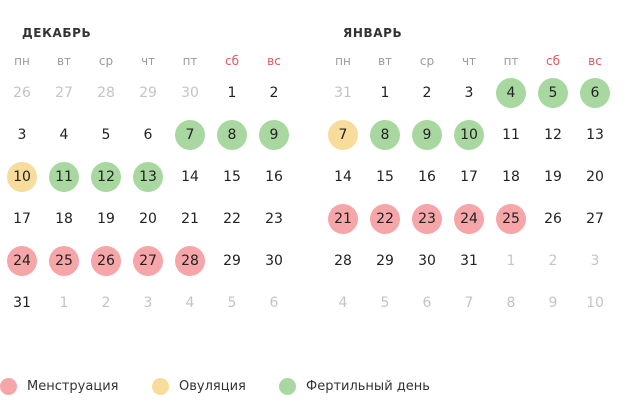 This screenshot has height=412, width=640. What do you see at coordinates (343, 135) in the screenshot?
I see `day-cell-ovulation: 7` at bounding box center [343, 135].